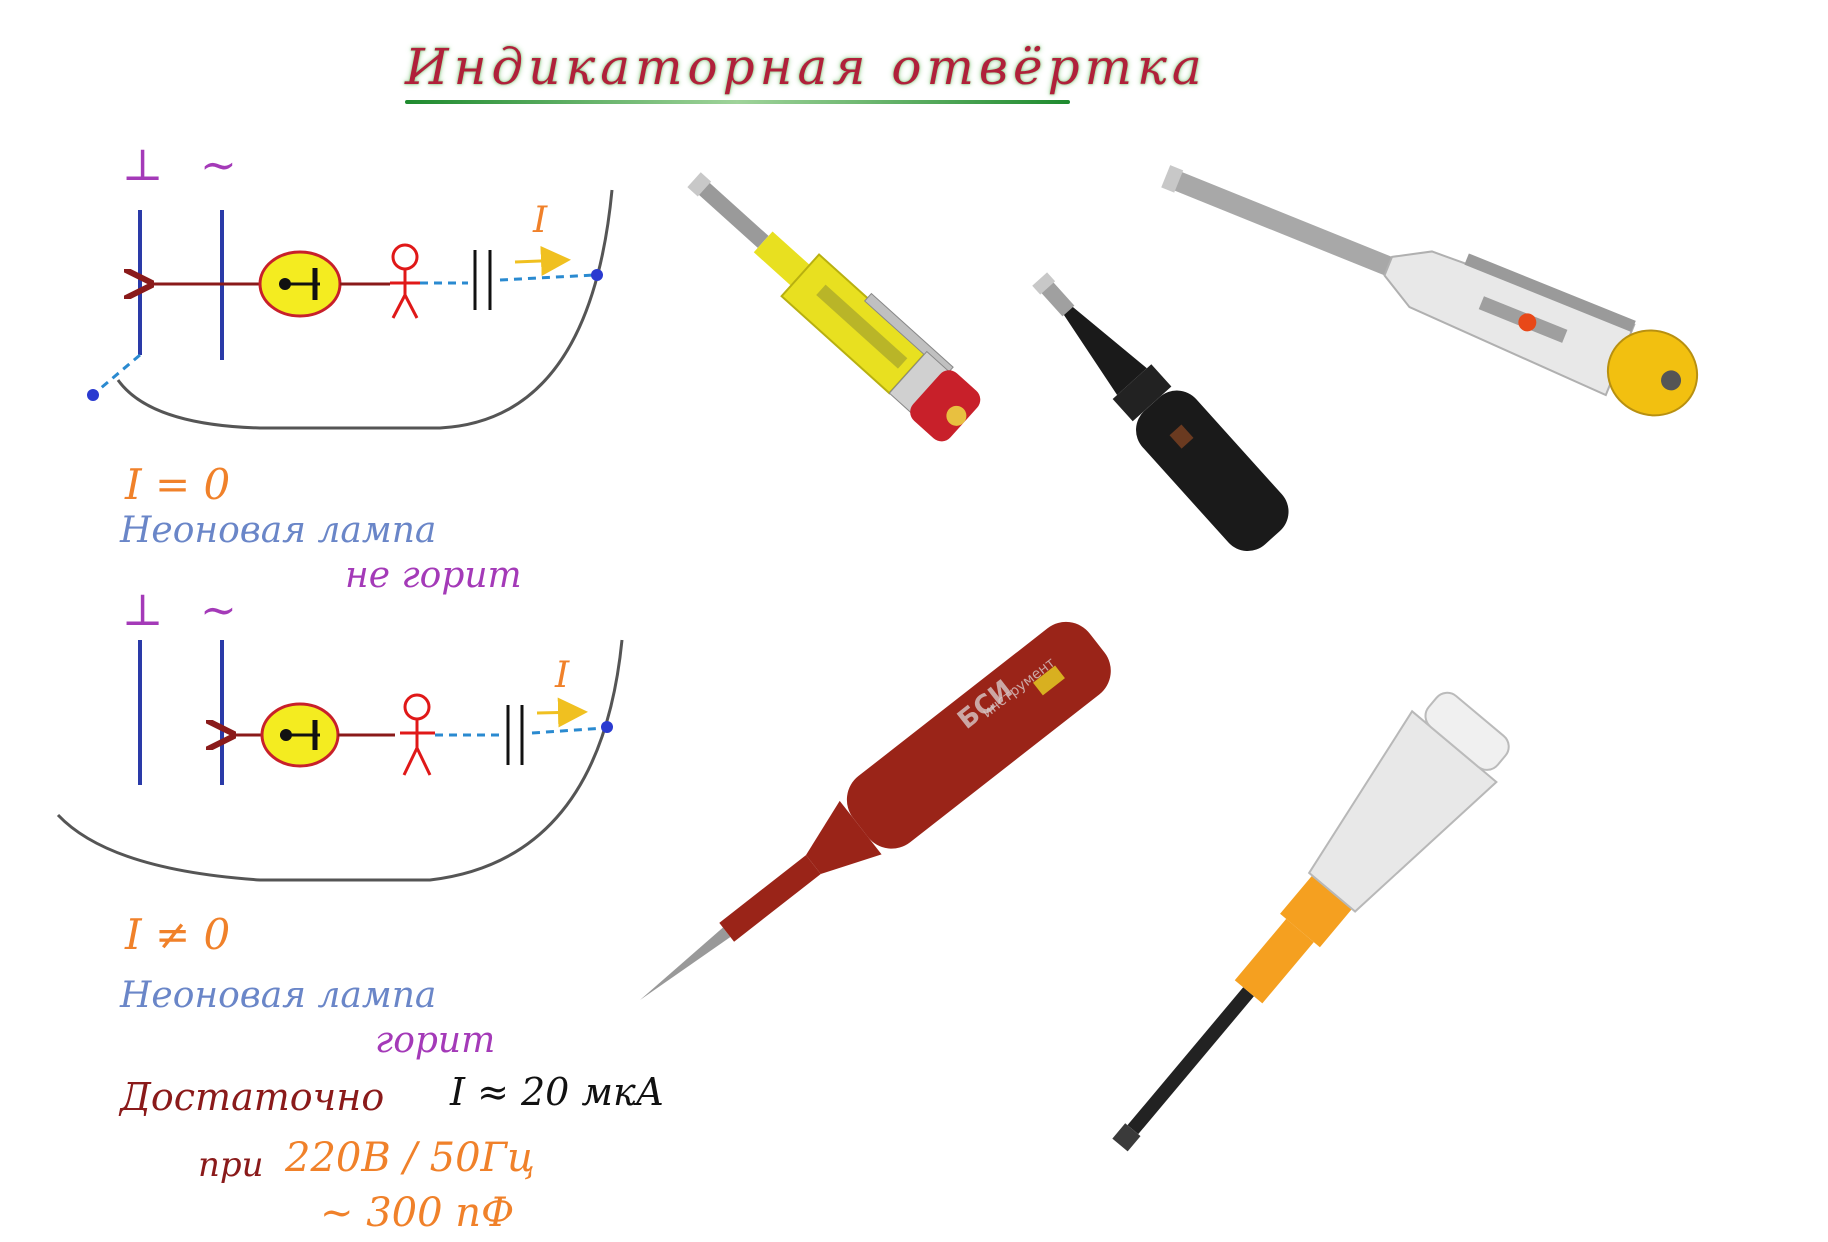 The image size is (1828, 1242). I want to click on diagram-top, so click(350, 309).